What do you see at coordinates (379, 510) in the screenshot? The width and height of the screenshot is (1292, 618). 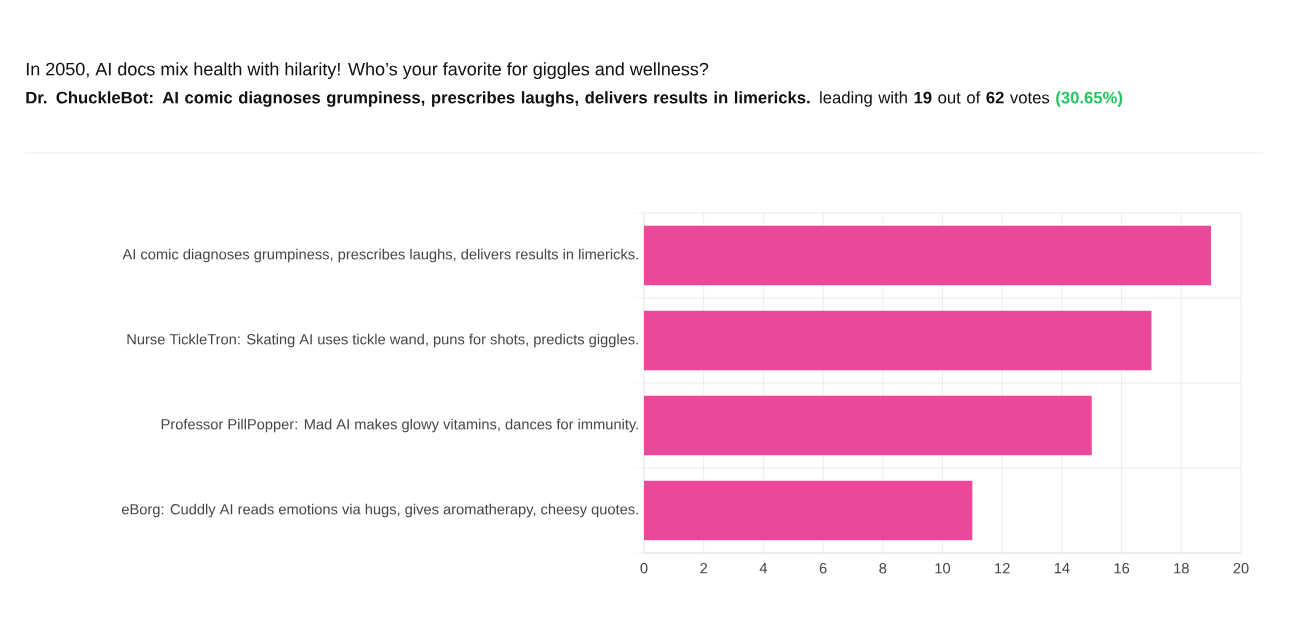 I see `y-tick-label: eBorg: Cuddly AI reads emotions via hugs, gives aromatherapy, cheesy quotes.` at bounding box center [379, 510].